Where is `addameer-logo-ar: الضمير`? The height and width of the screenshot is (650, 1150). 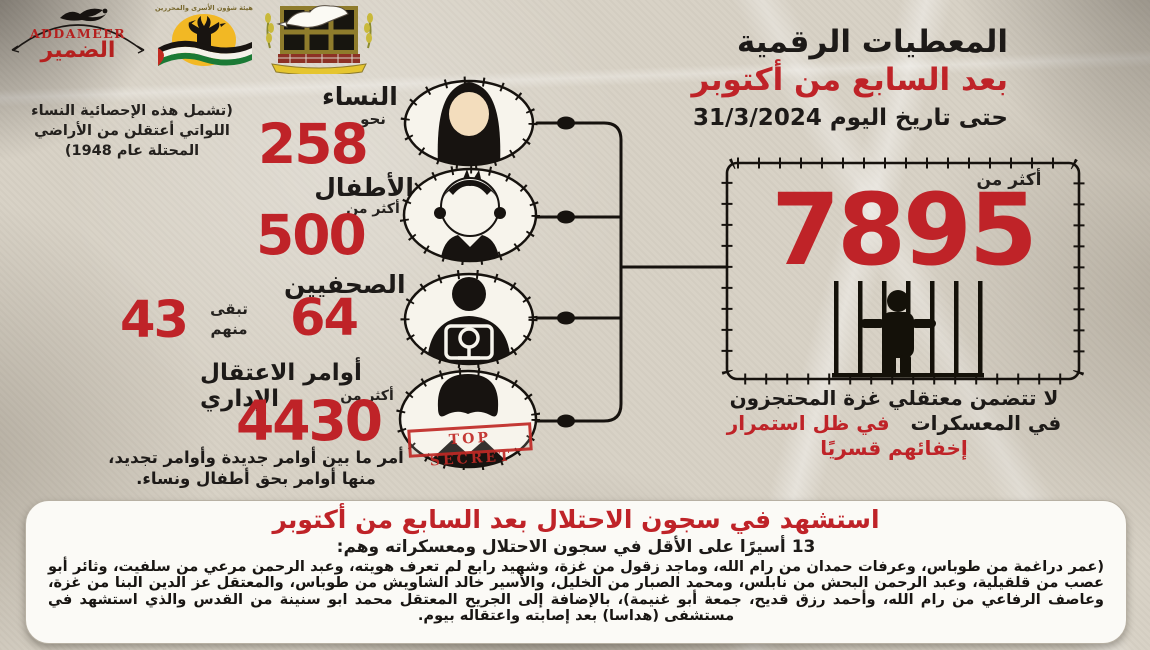 addameer-logo-ar: الضمير is located at coordinates (78, 50).